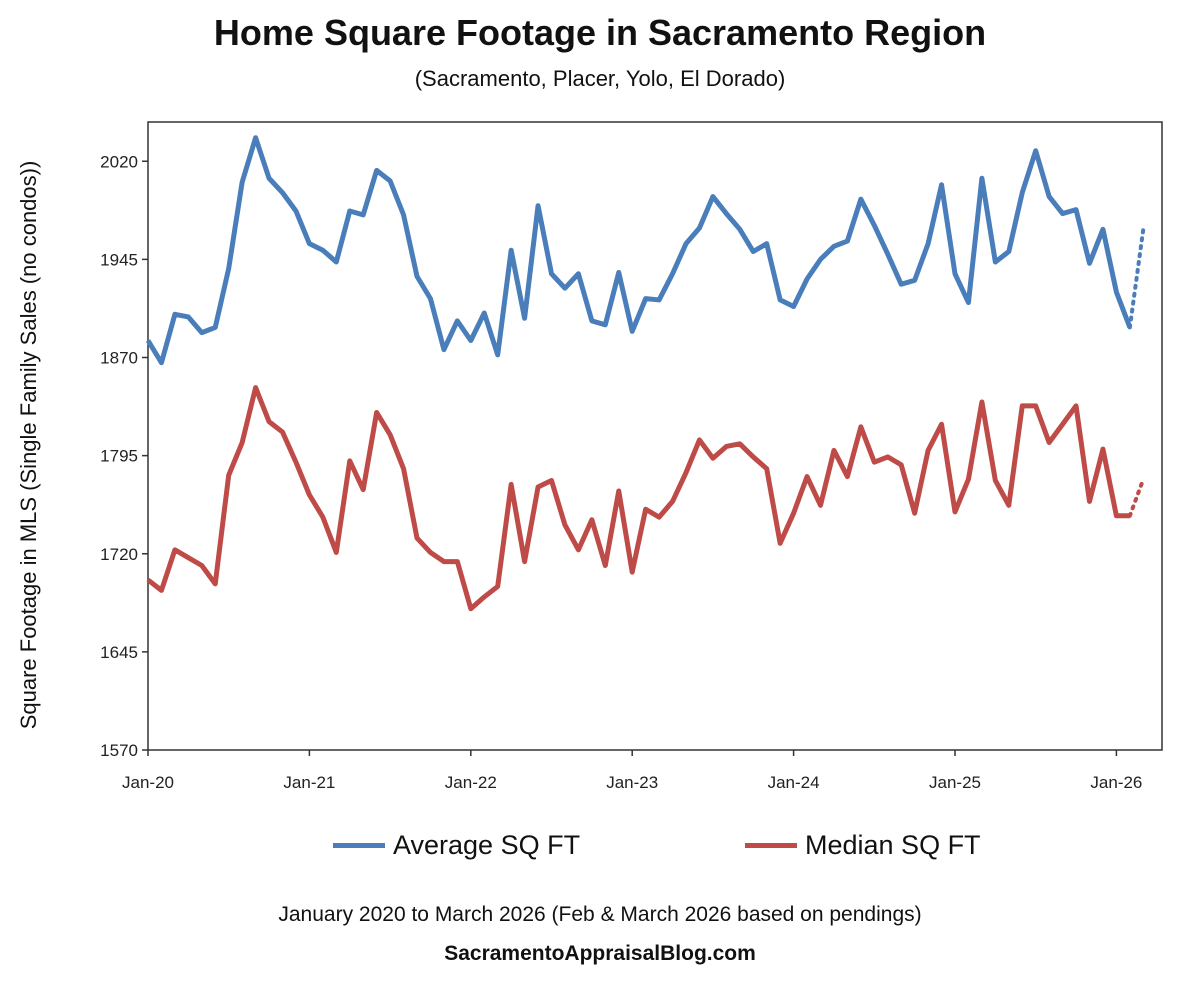  What do you see at coordinates (119, 652) in the screenshot?
I see `y-tick-label: 1645` at bounding box center [119, 652].